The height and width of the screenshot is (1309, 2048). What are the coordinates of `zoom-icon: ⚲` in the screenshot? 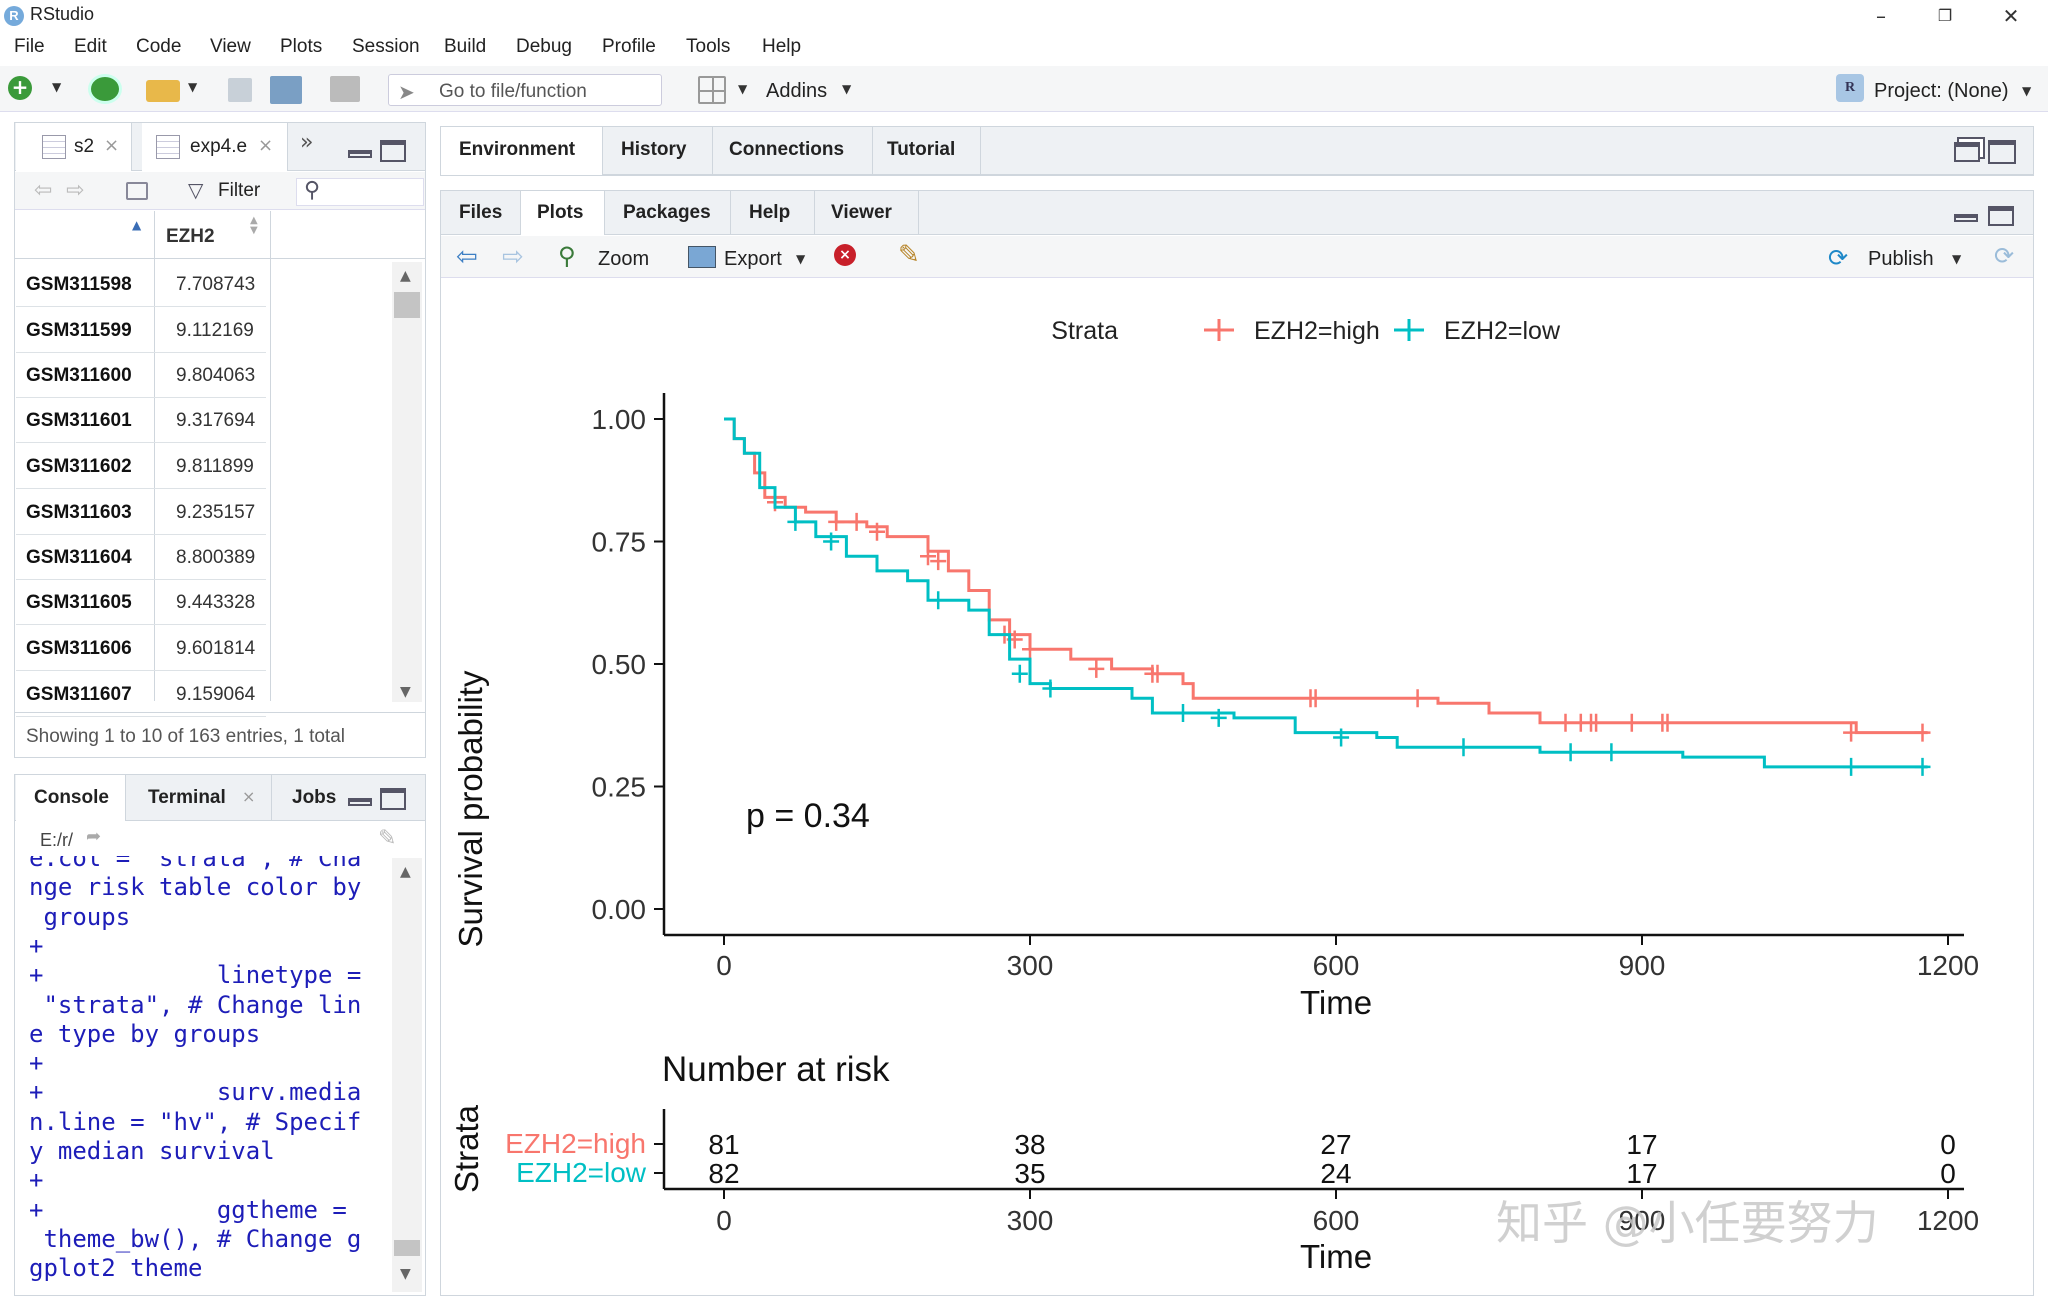 It's located at (567, 256).